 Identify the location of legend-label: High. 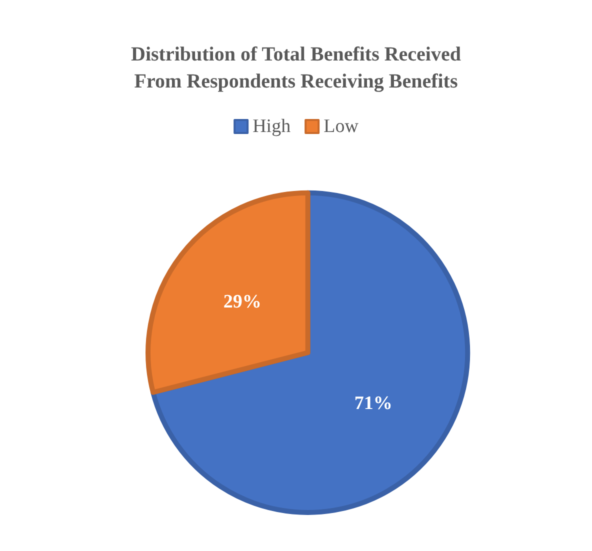
(272, 126).